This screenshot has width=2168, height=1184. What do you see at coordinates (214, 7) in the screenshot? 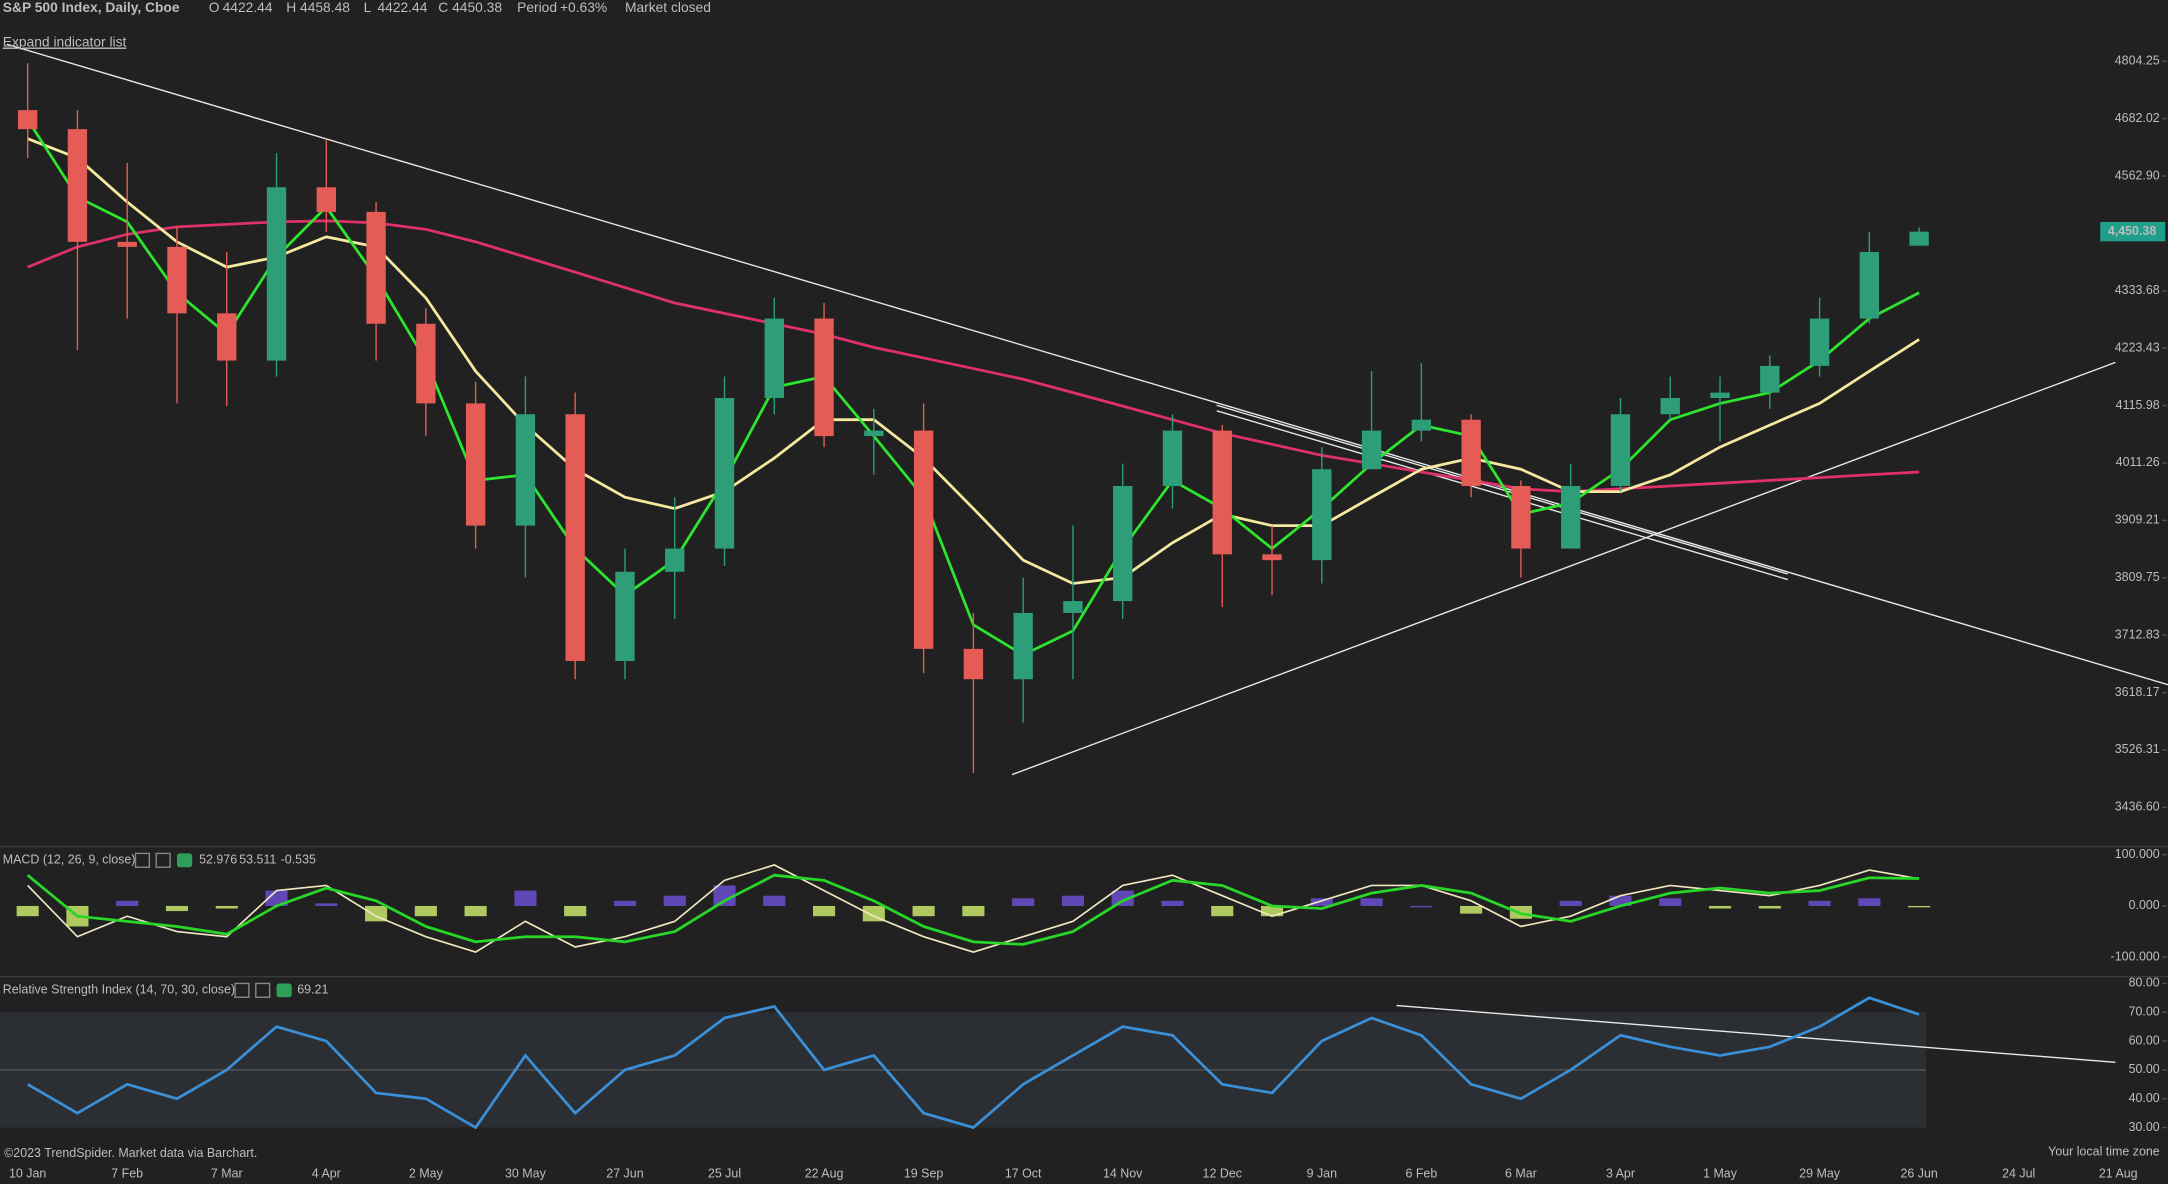
I see `o-label: O` at bounding box center [214, 7].